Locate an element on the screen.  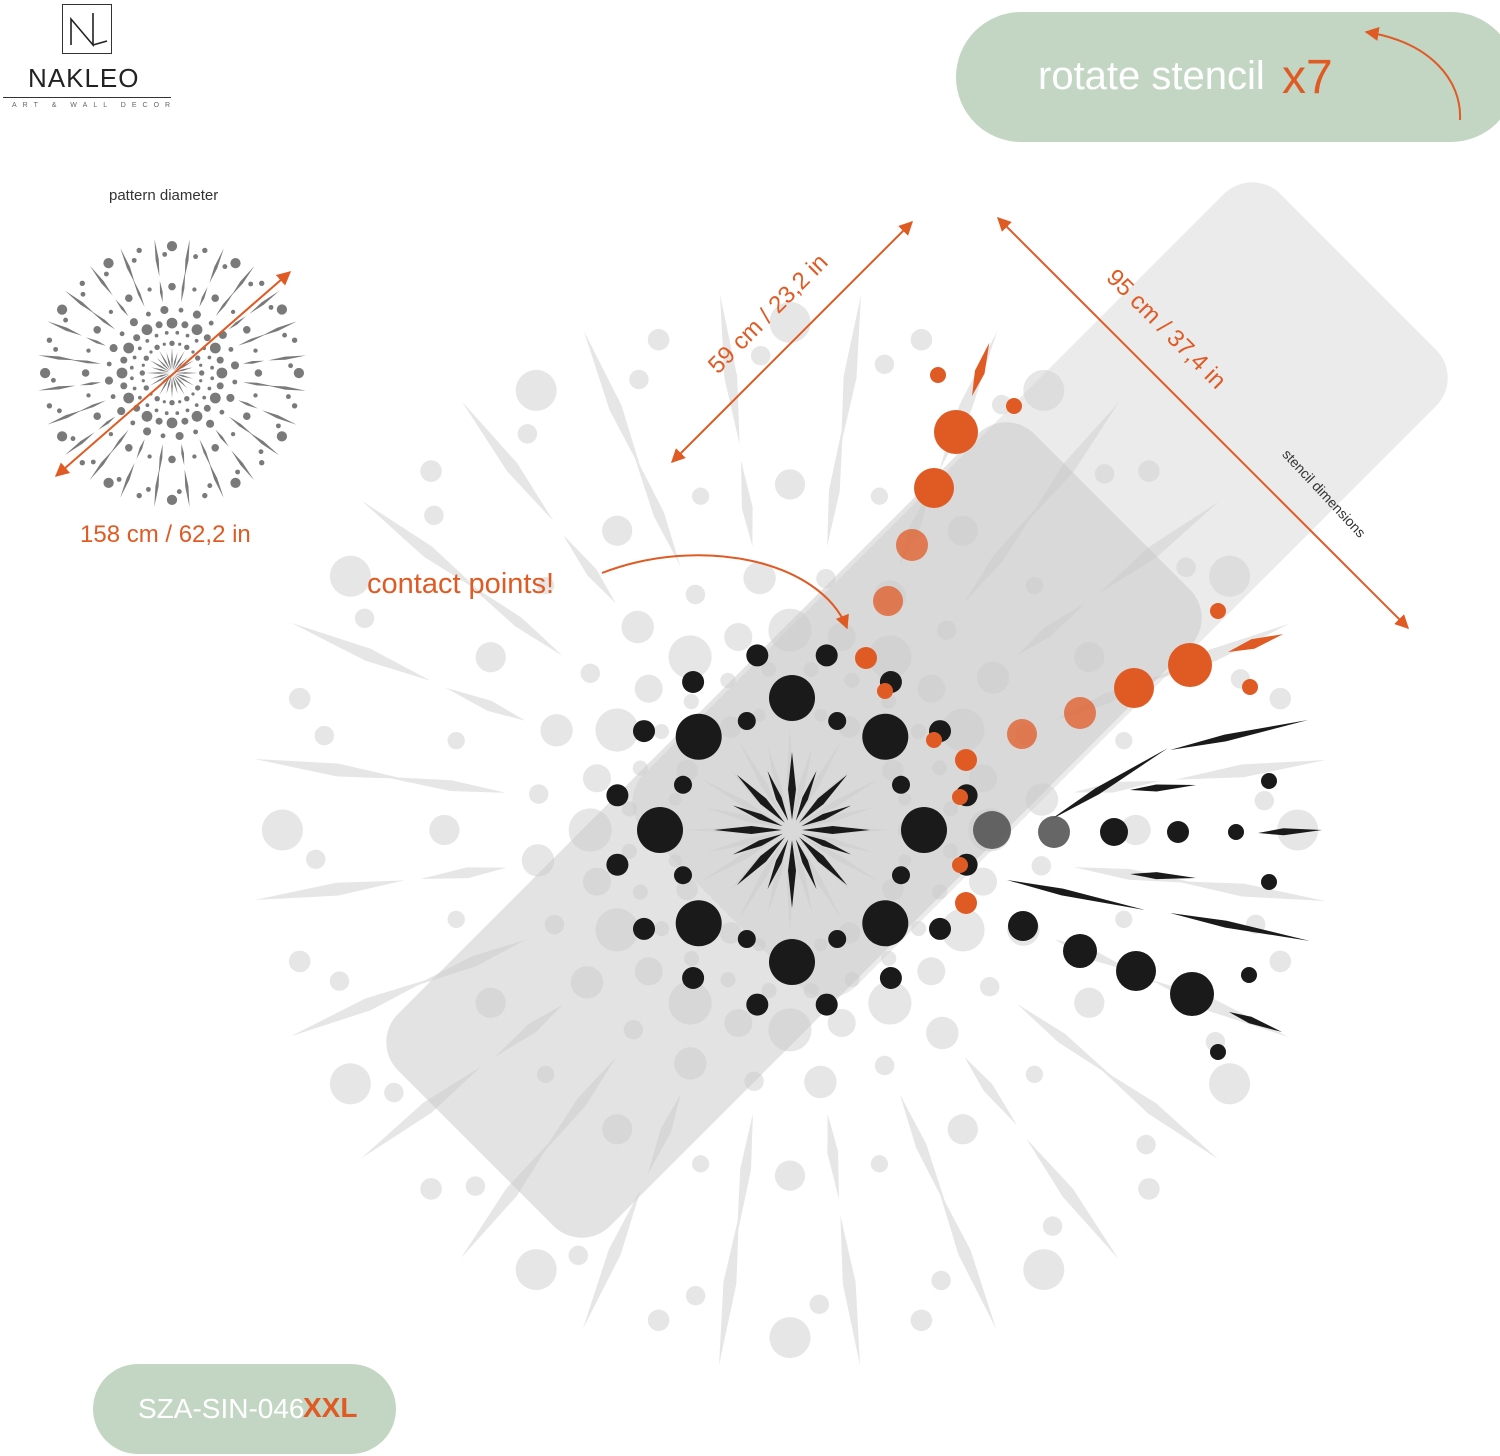
stencil-width-arrow is located at coordinates (792, 342).